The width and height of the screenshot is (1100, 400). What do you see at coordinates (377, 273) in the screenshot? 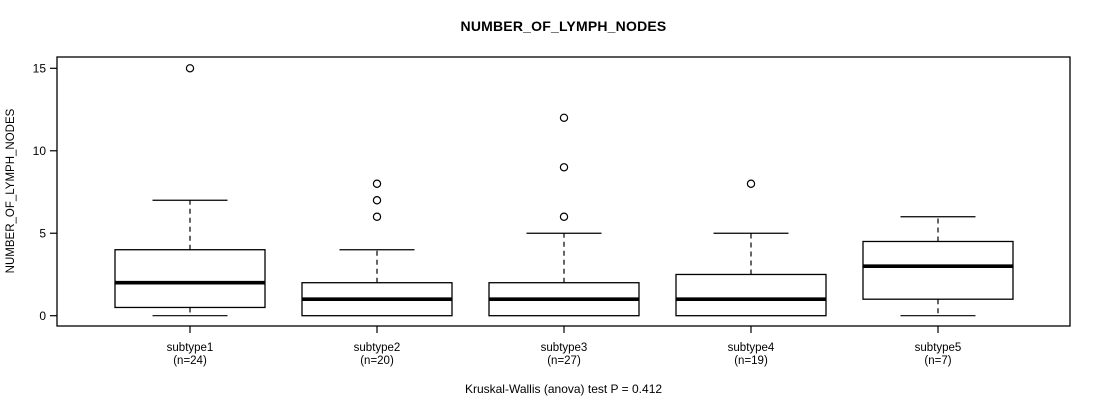
I see `box-group-subtype2: subtype2(n=20)` at bounding box center [377, 273].